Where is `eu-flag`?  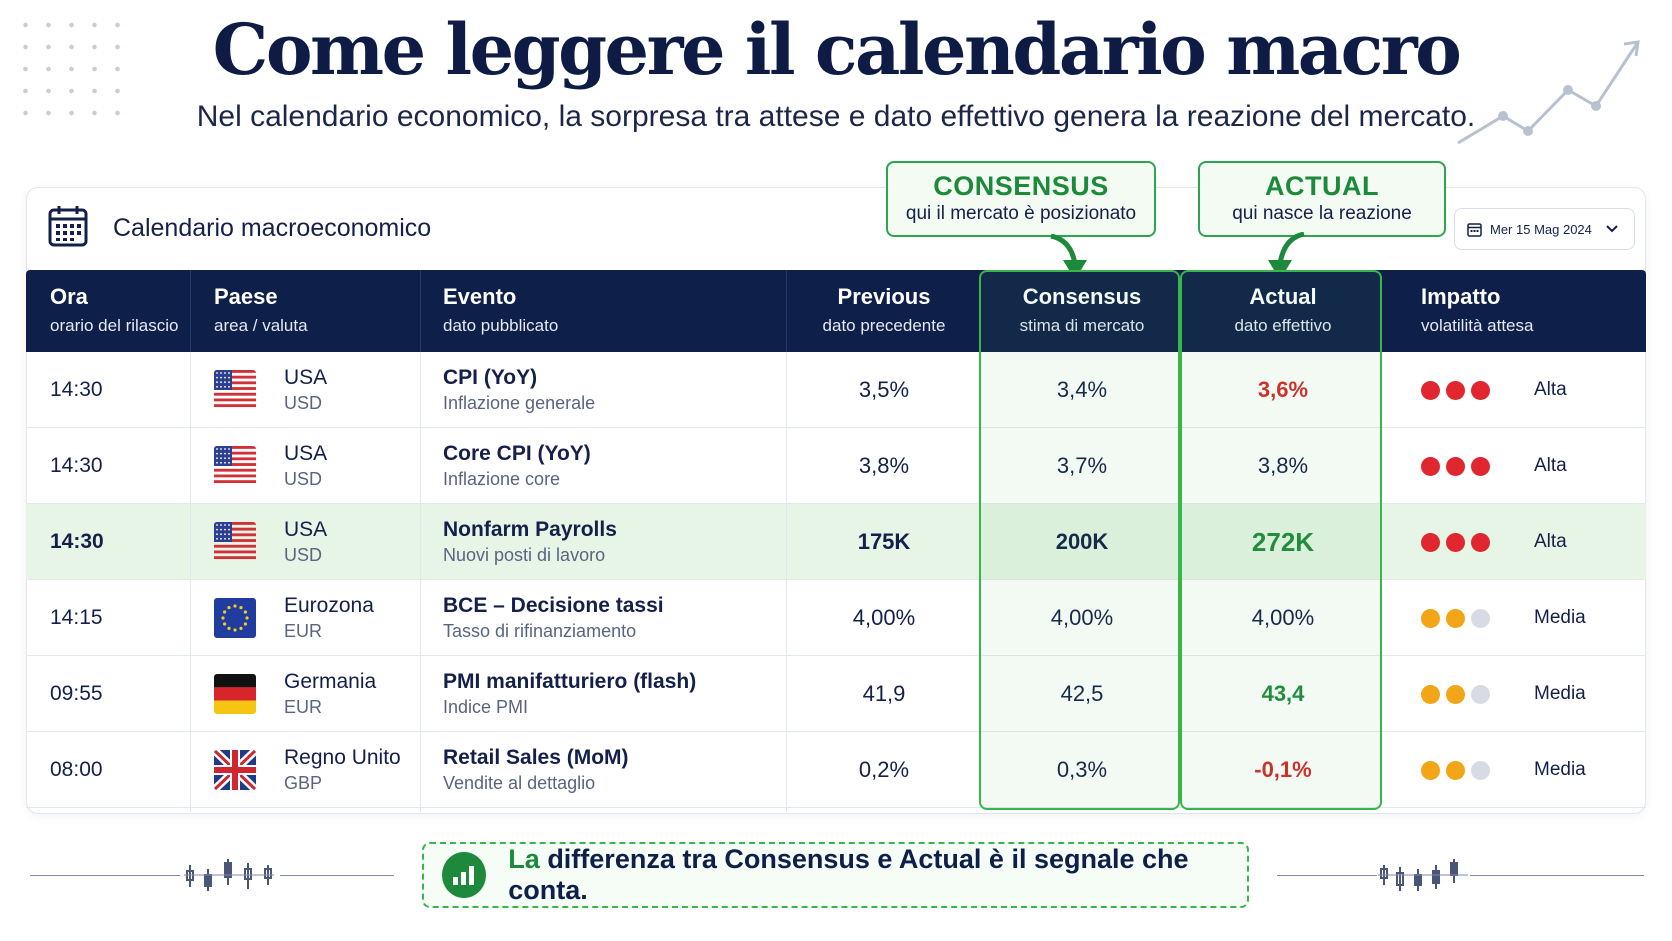
eu-flag is located at coordinates (235, 618).